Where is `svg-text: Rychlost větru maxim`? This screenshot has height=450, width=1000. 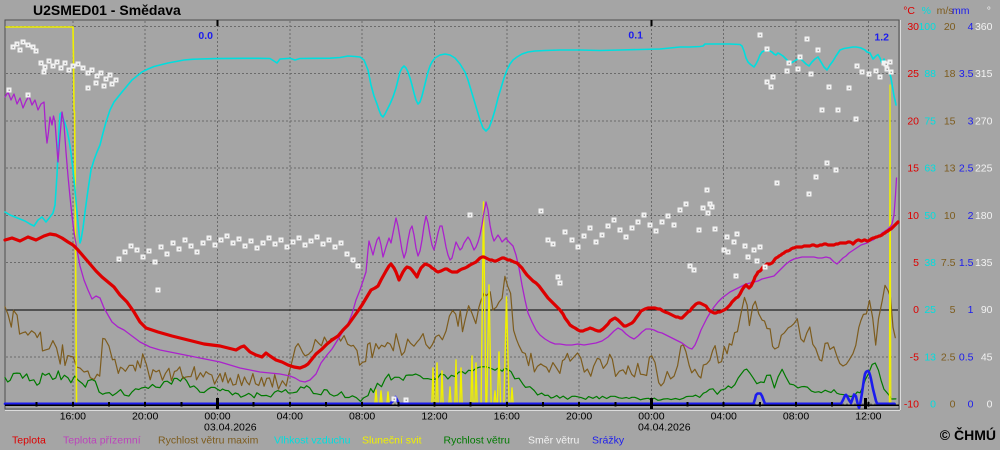 svg-text: Rychlost větru maxim is located at coordinates (208, 441).